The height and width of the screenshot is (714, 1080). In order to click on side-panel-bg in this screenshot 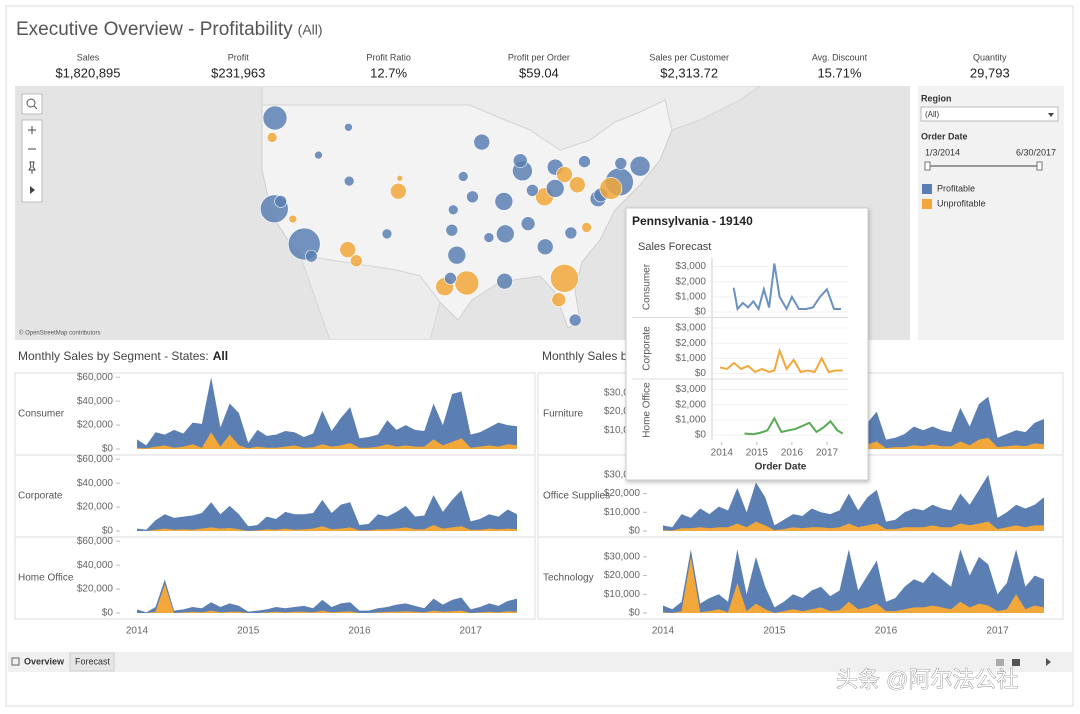, I will do `click(991, 213)`.